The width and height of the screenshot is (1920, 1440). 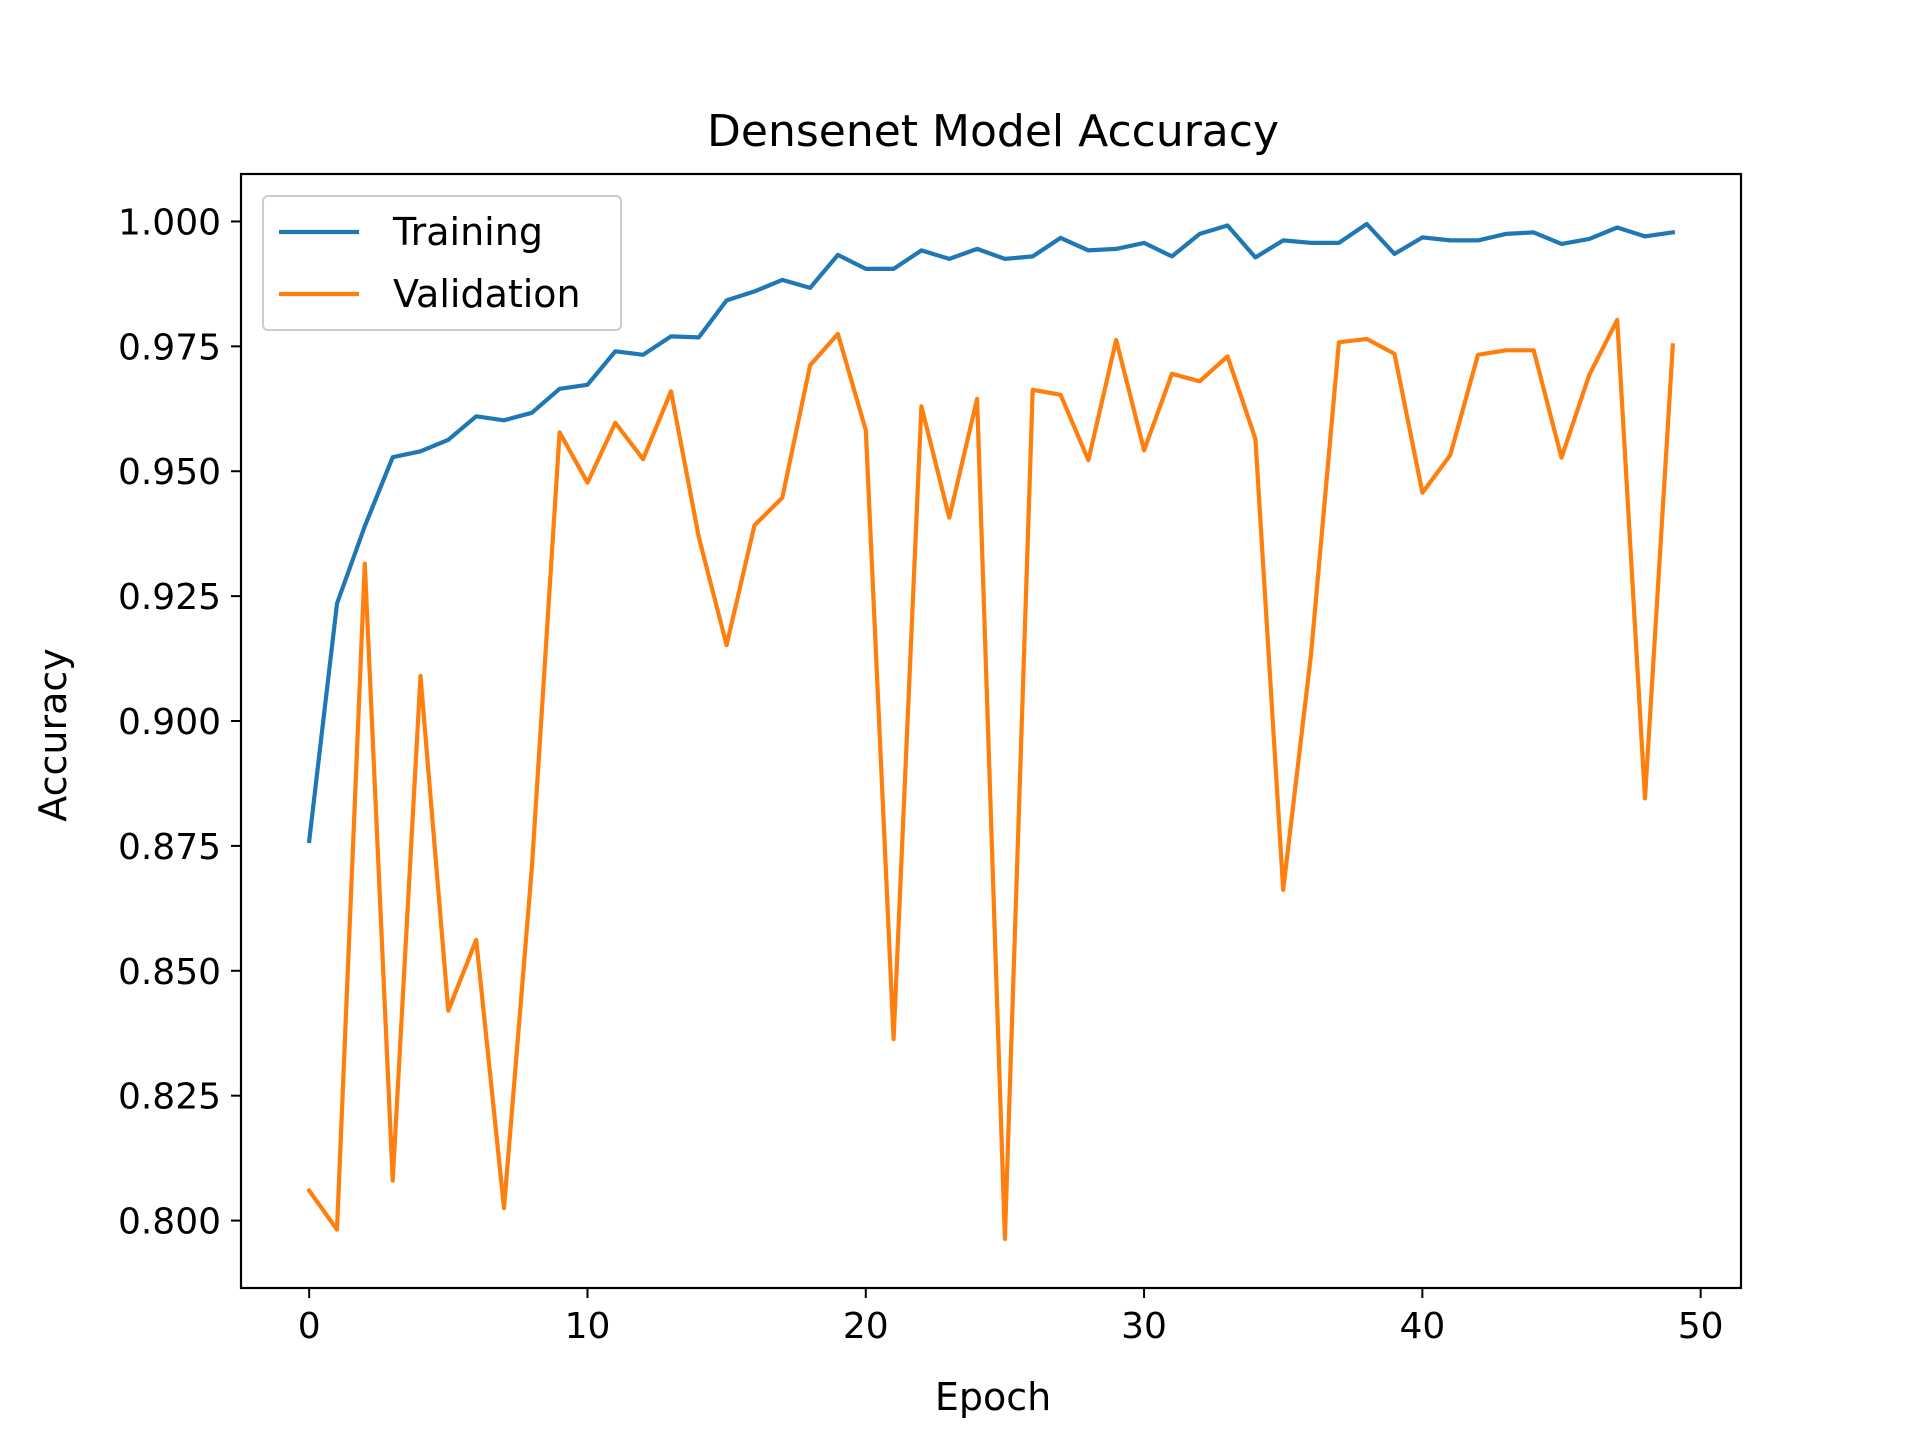 I want to click on x-tick-label: 20, so click(x=866, y=1326).